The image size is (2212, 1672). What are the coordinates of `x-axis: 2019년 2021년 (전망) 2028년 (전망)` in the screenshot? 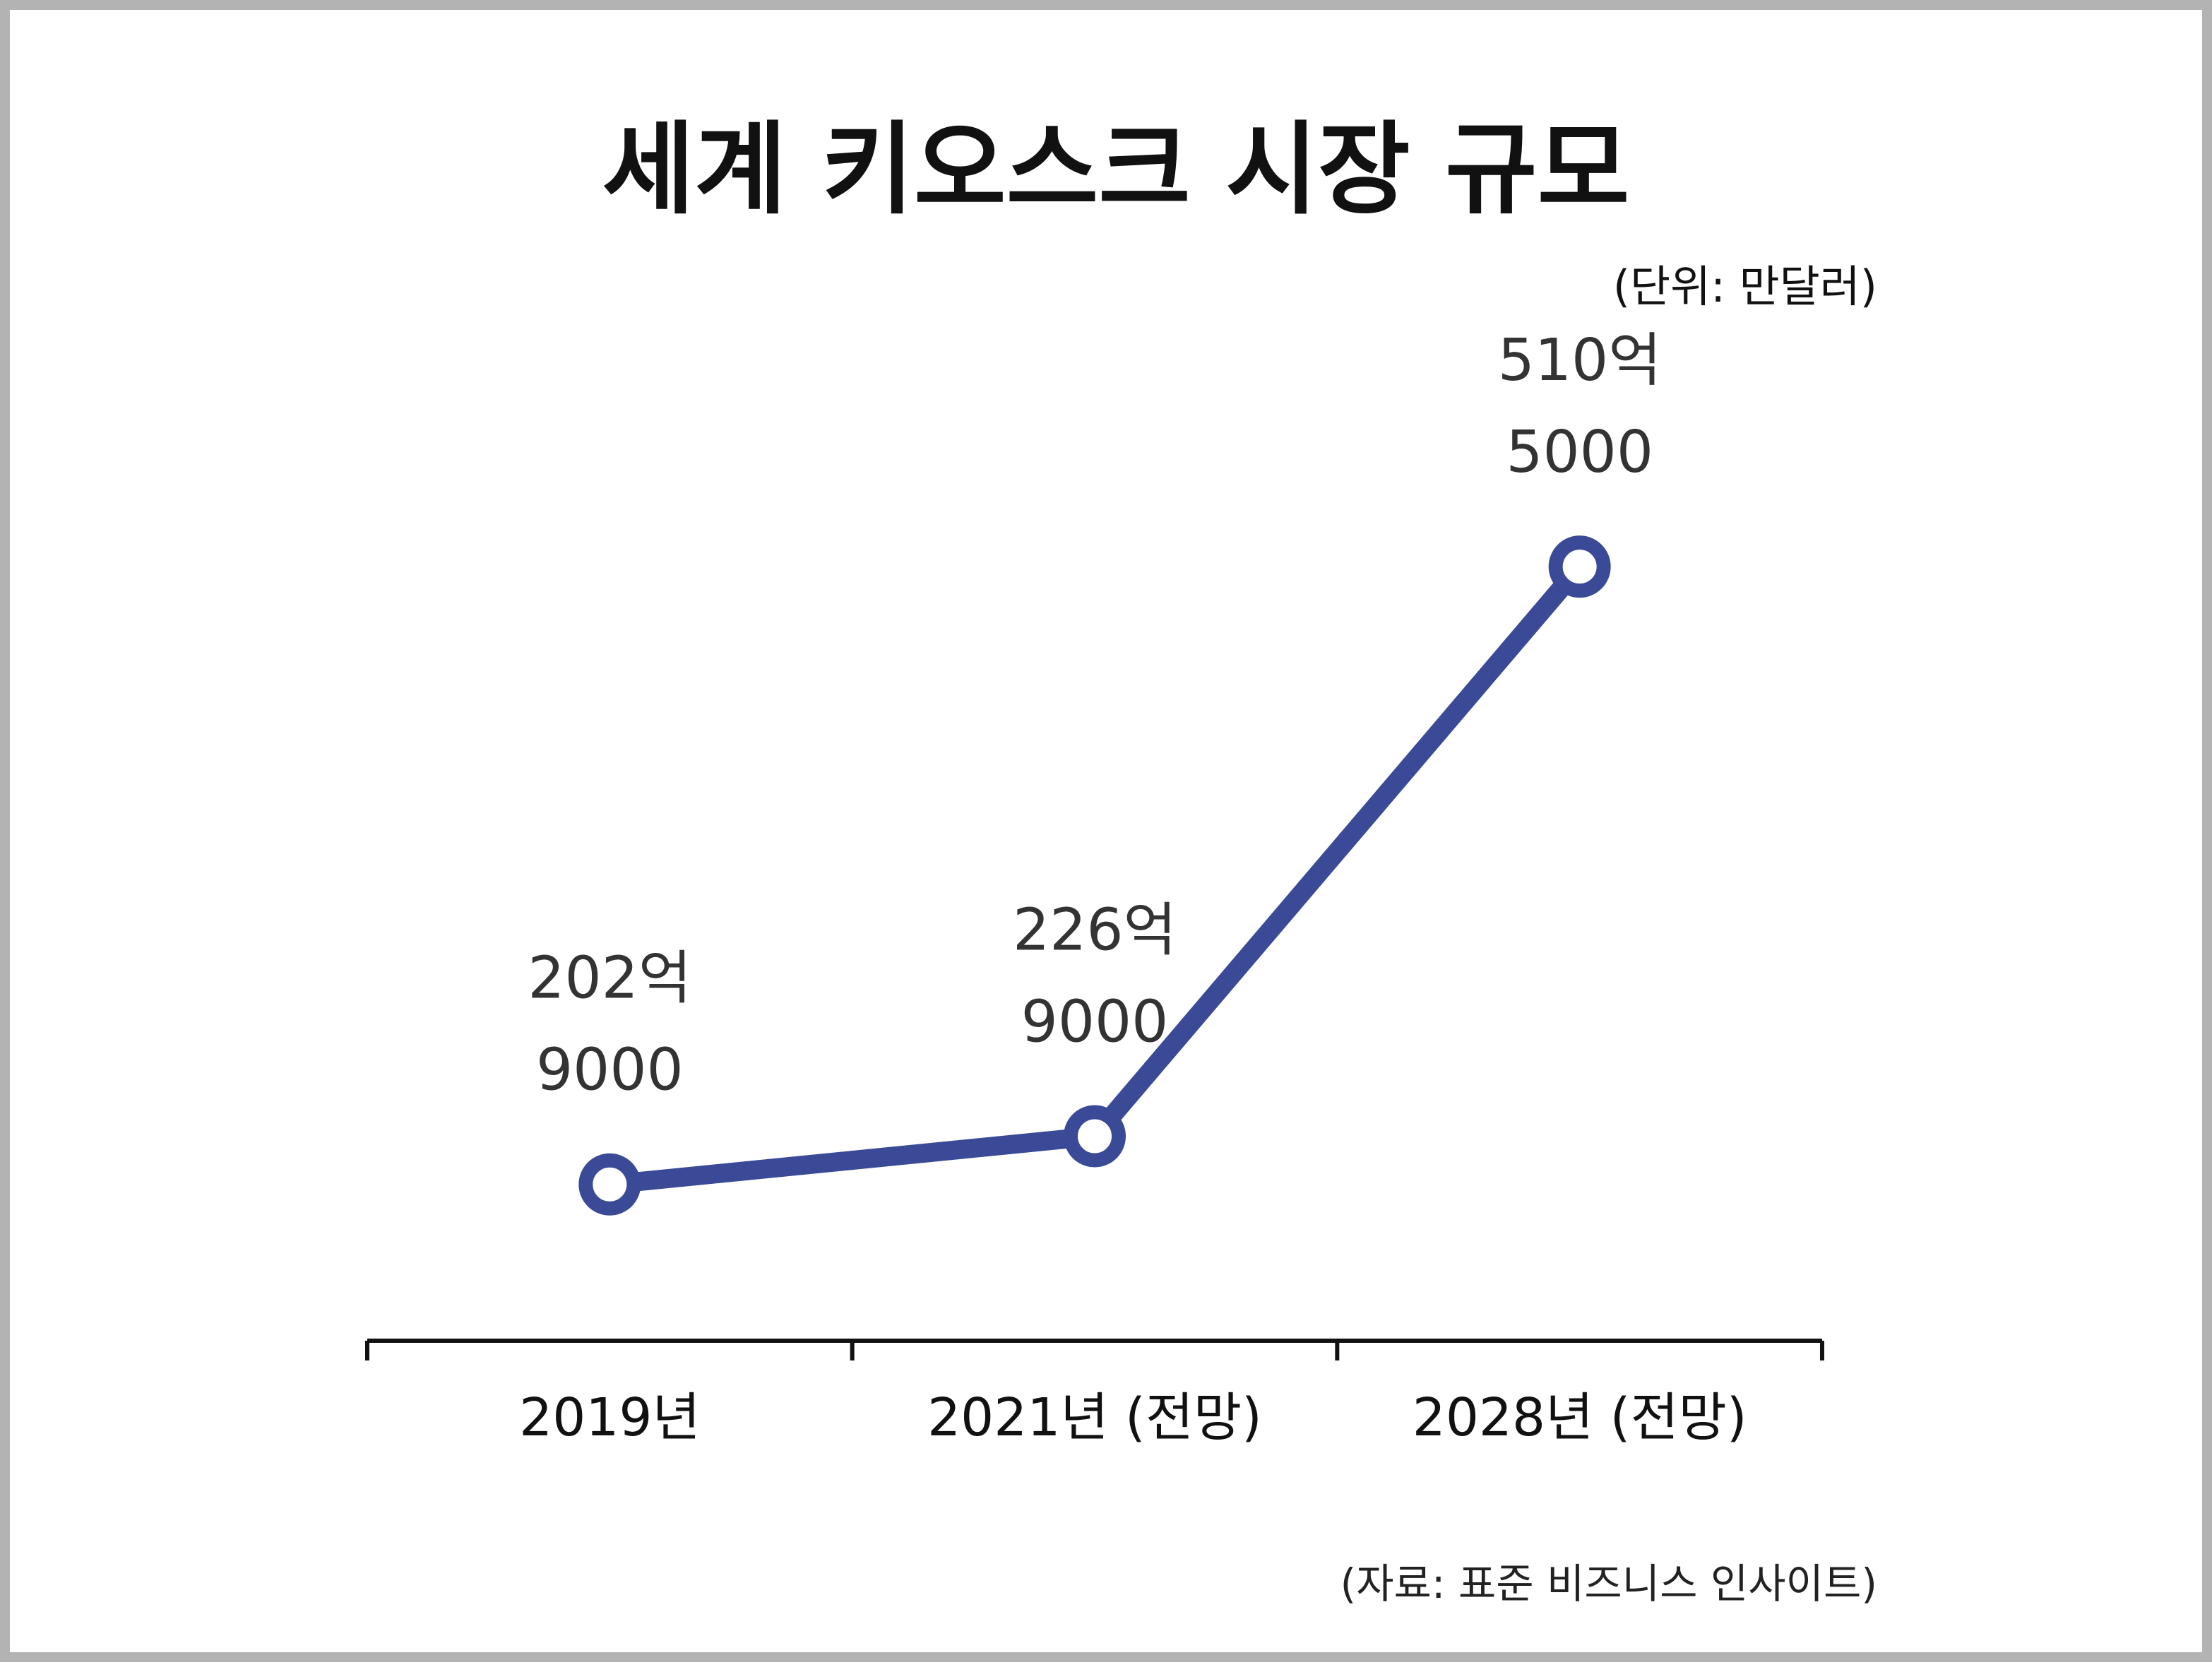 It's located at (1094, 1393).